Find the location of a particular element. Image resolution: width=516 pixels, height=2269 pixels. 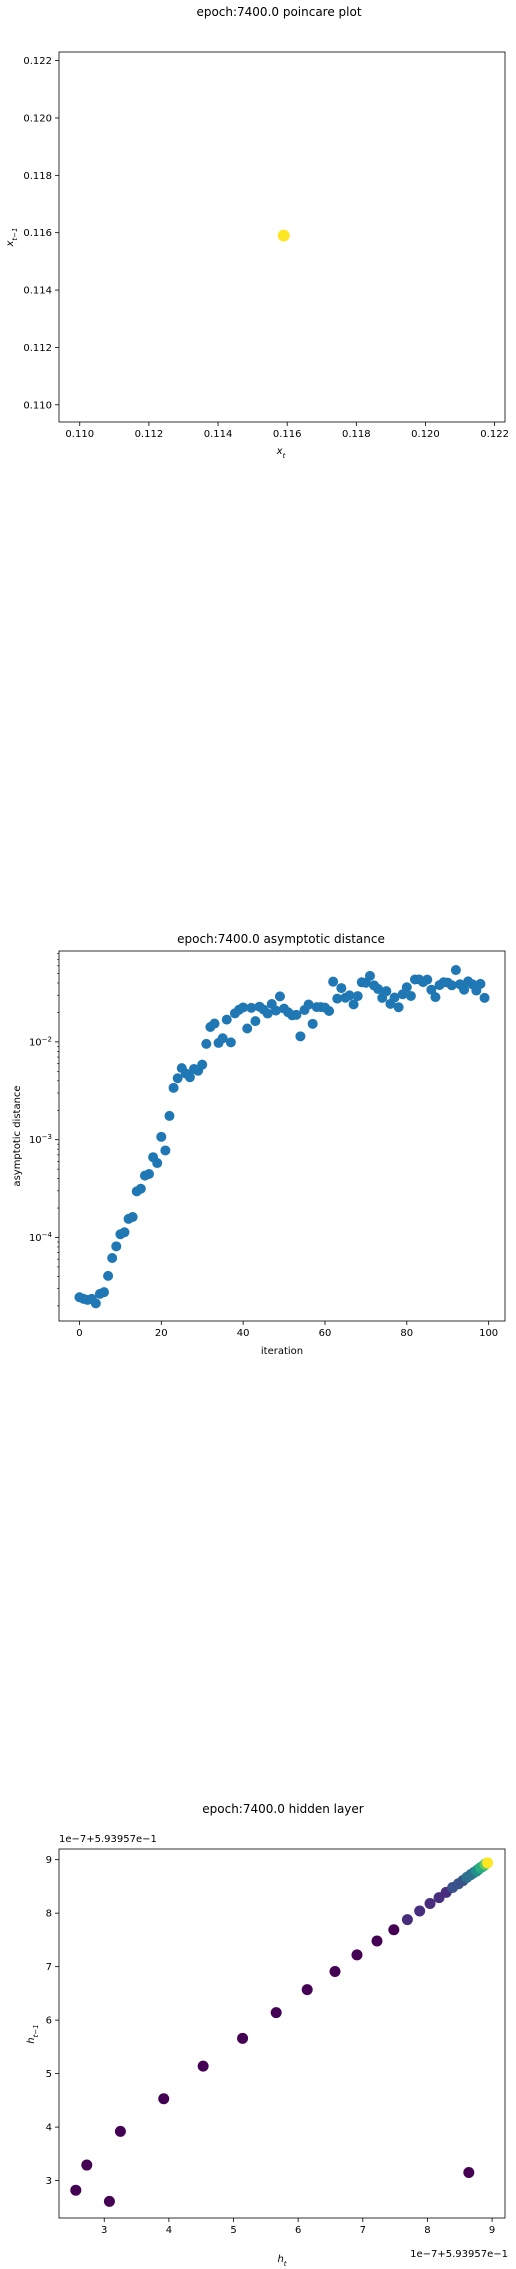

asymptotic-x-tick-label: 60 is located at coordinates (325, 1333).